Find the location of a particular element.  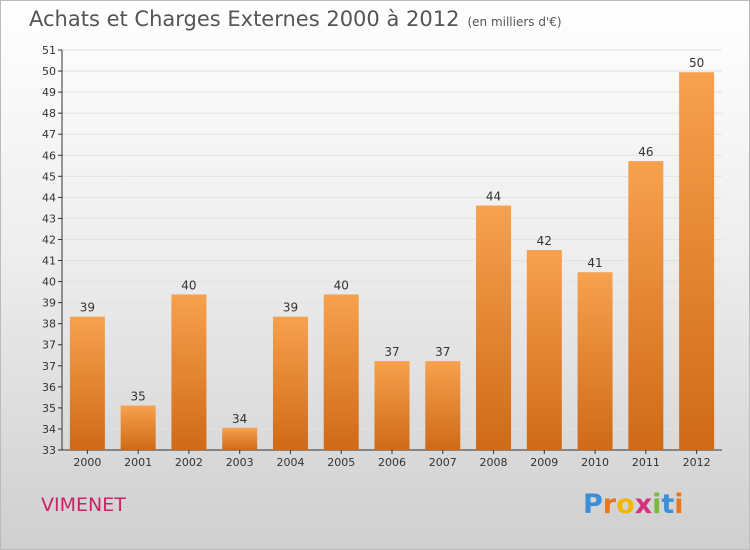

bar-value-label: 35 is located at coordinates (138, 397).